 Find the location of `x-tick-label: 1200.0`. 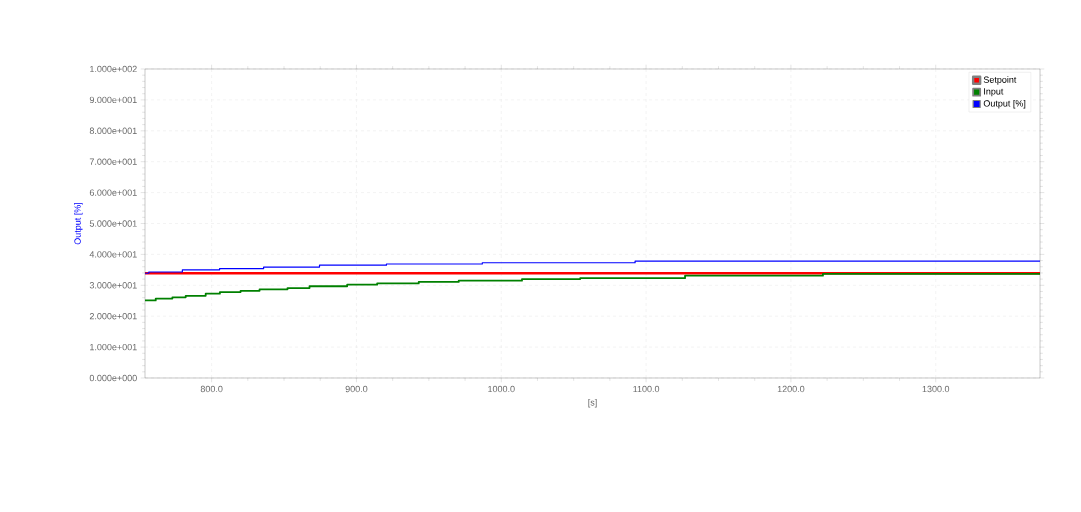

x-tick-label: 1200.0 is located at coordinates (791, 389).